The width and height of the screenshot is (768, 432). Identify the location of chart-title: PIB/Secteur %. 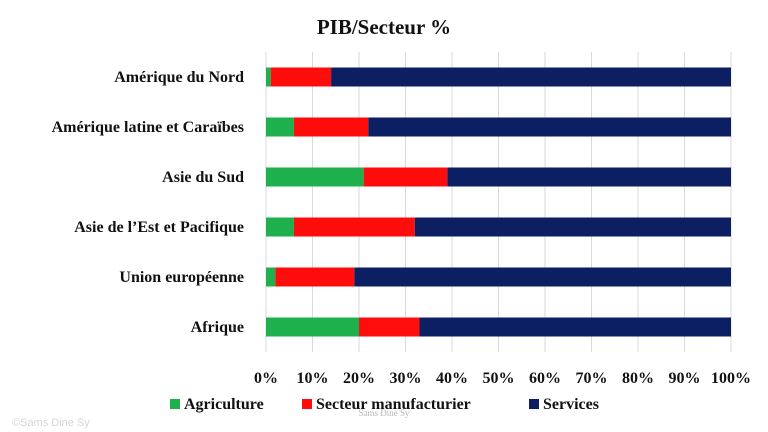
(384, 27).